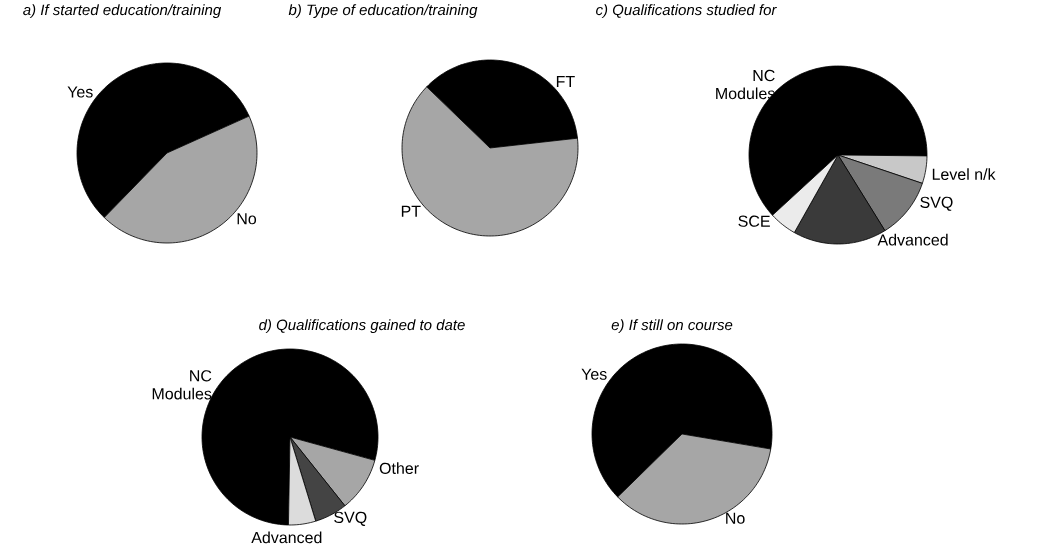  I want to click on chart-title: c) Qualifications studied for, so click(686, 11).